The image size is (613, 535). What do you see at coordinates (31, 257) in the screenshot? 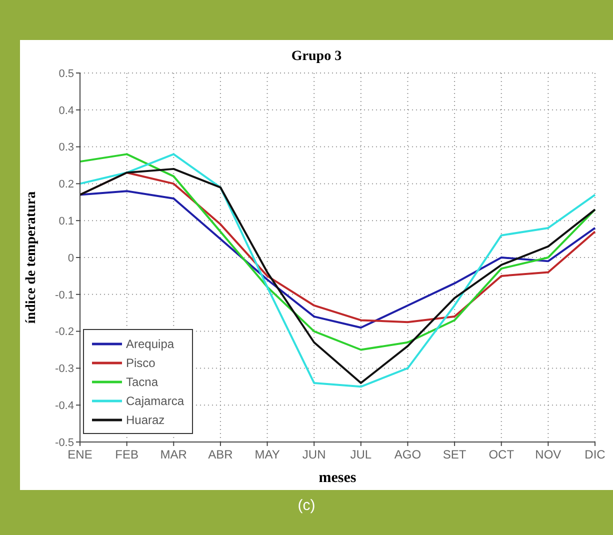
I see `y-axis-title: índice de temperatura` at bounding box center [31, 257].